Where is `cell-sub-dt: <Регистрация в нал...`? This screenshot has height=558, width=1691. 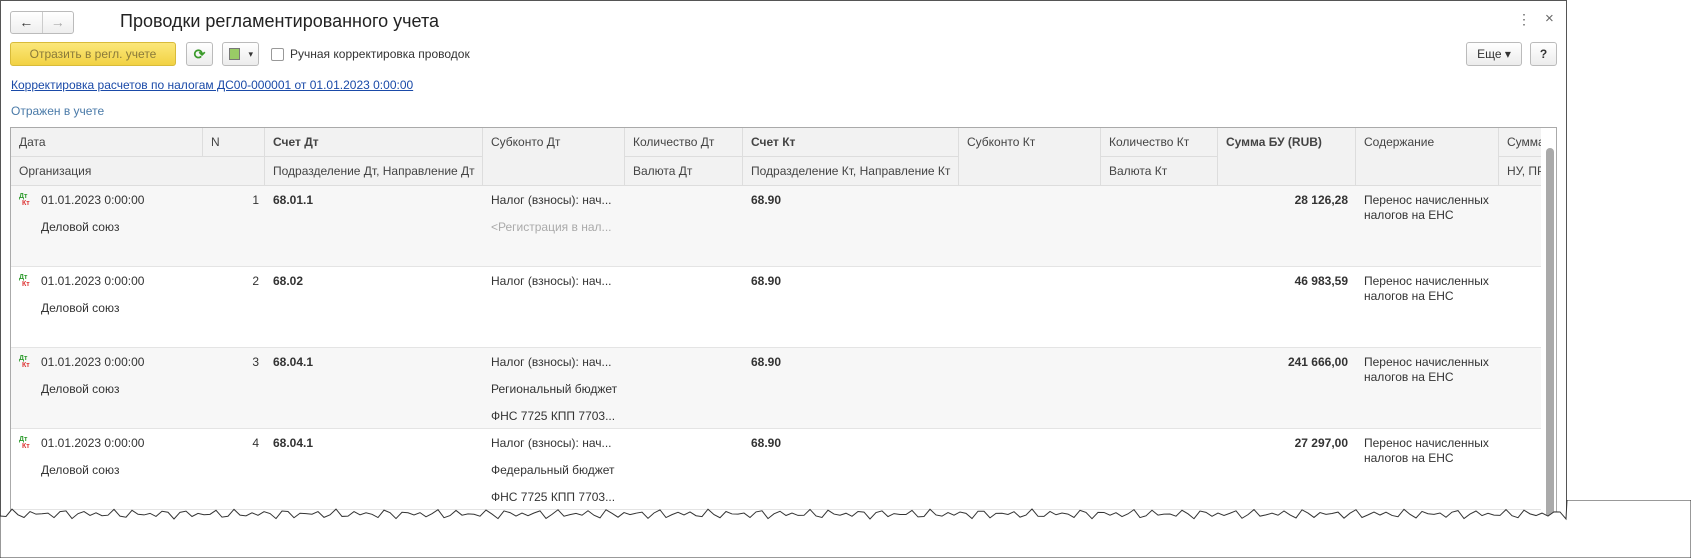 cell-sub-dt: <Регистрация в нал... is located at coordinates (551, 227).